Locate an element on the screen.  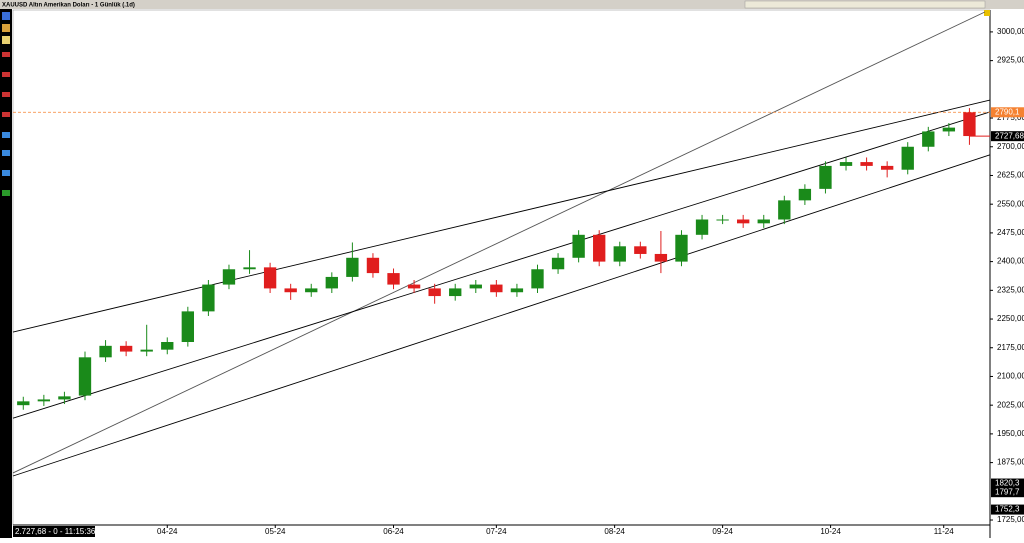
price-box-label: 1752,3 is located at coordinates (1007, 509).